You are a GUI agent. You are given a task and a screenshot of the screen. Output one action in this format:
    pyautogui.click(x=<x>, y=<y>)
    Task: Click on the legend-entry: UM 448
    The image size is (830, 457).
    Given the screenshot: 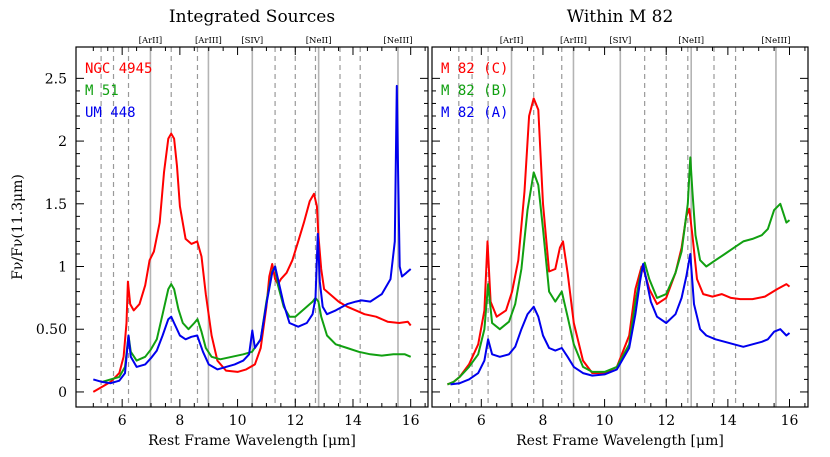 What is the action you would take?
    pyautogui.click(x=110, y=113)
    